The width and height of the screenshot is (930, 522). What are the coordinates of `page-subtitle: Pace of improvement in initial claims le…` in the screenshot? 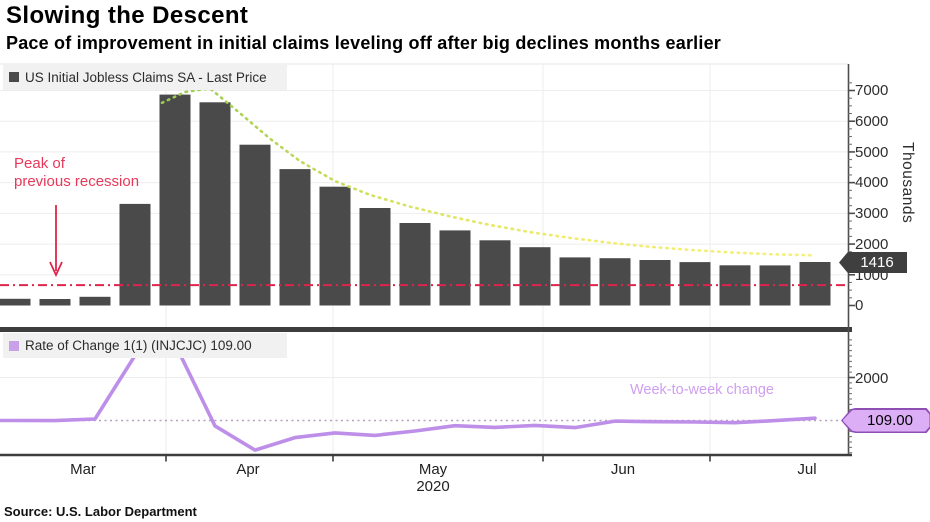 It's located at (363, 43).